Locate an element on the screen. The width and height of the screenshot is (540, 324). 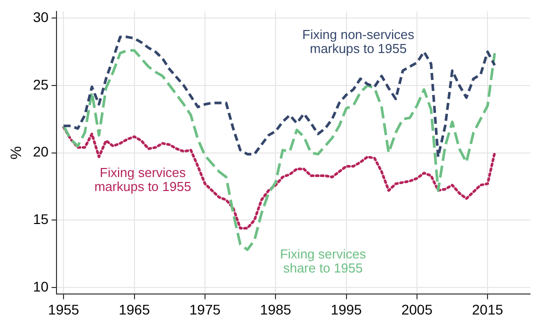
y-tick-label: 15 is located at coordinates (40, 218).